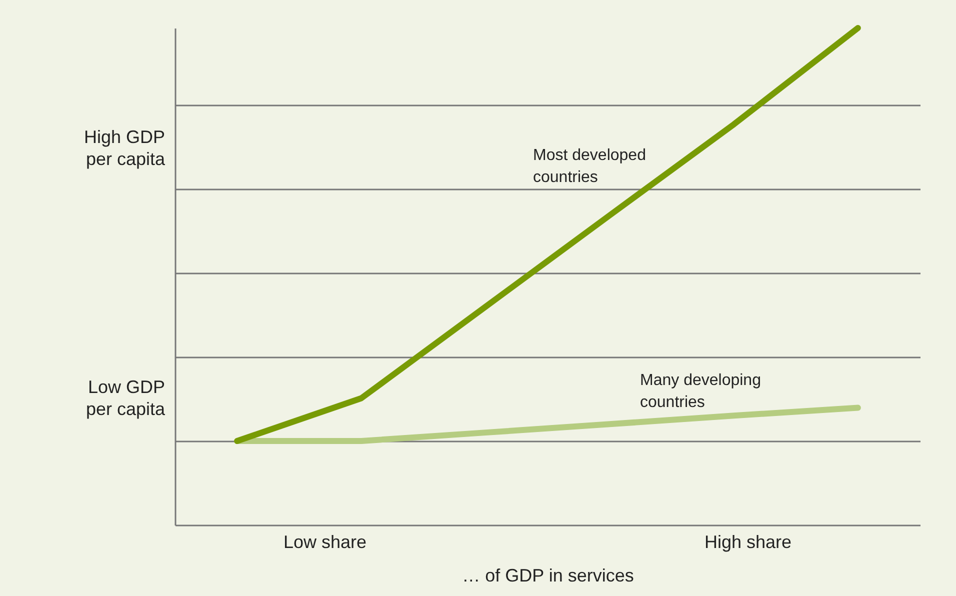  What do you see at coordinates (548, 576) in the screenshot?
I see `x-axis-title: … of GDP in services` at bounding box center [548, 576].